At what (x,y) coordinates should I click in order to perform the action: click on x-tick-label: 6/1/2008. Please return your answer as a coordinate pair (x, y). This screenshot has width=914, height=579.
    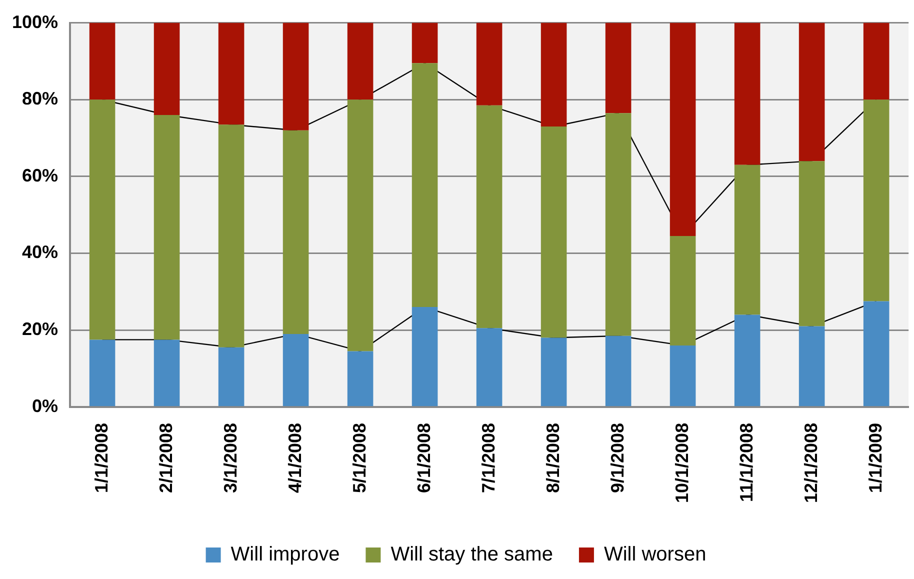
    Looking at the image, I should click on (424, 457).